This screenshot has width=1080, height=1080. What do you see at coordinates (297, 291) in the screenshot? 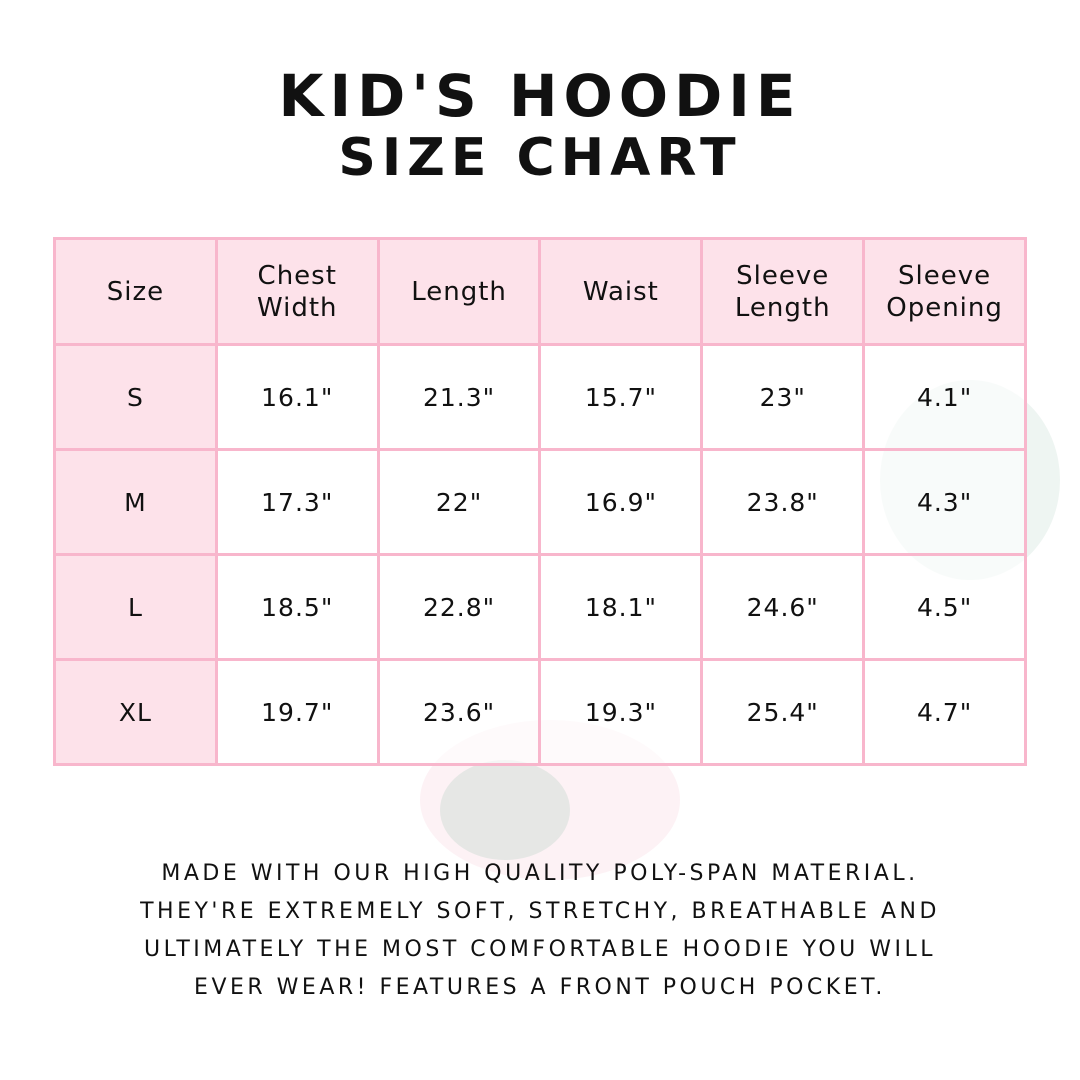
I see `header-chest-width: Chest Width` at bounding box center [297, 291].